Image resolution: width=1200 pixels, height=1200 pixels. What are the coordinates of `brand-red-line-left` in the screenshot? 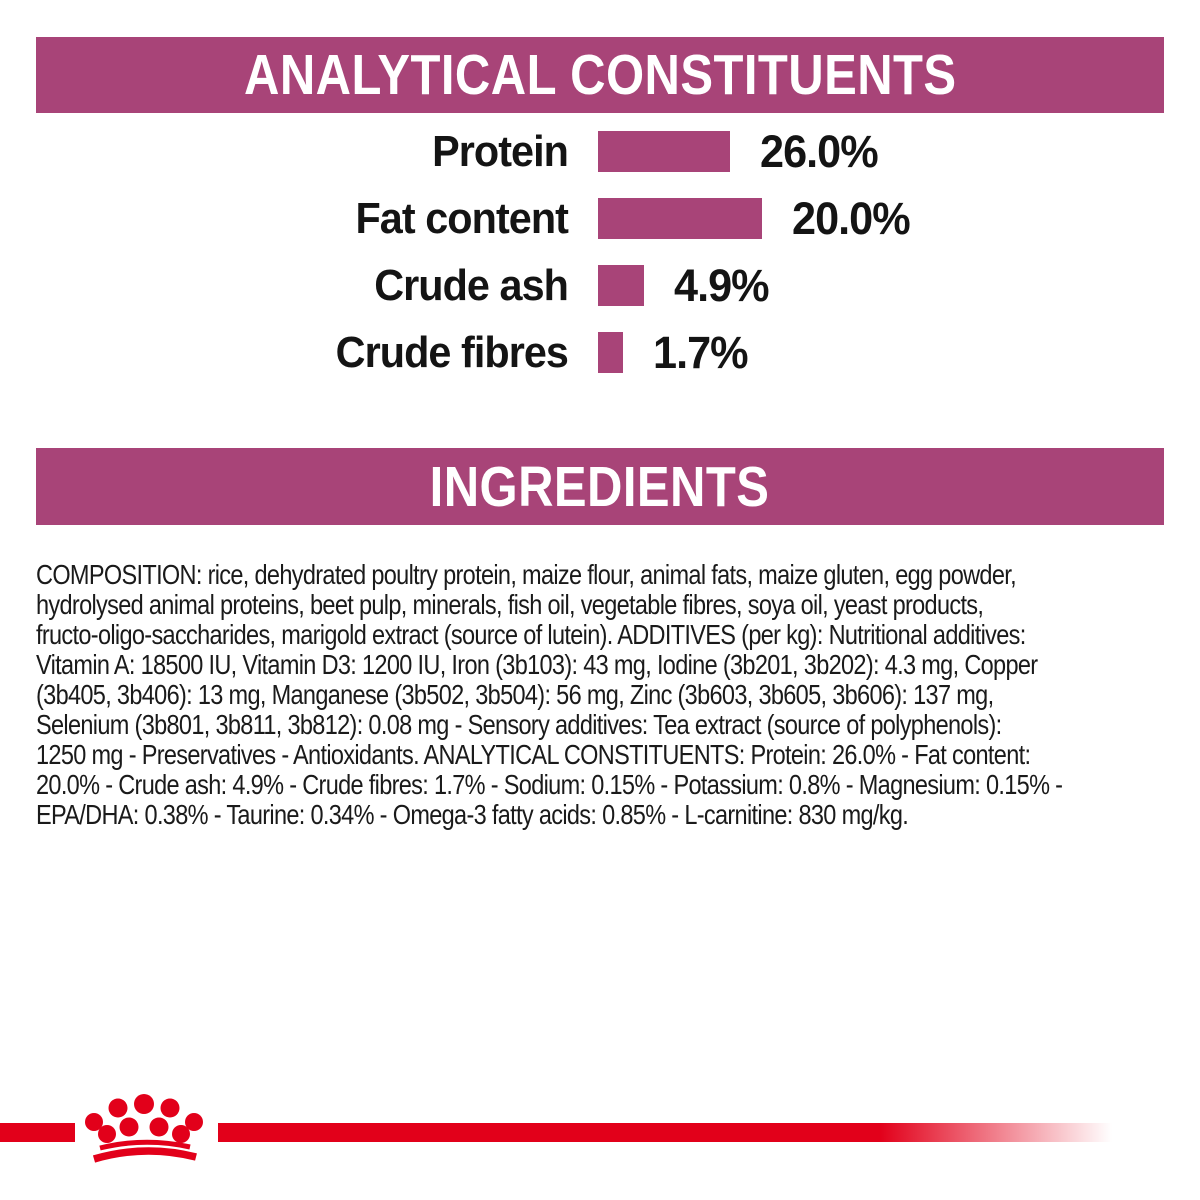 It's located at (37, 1132).